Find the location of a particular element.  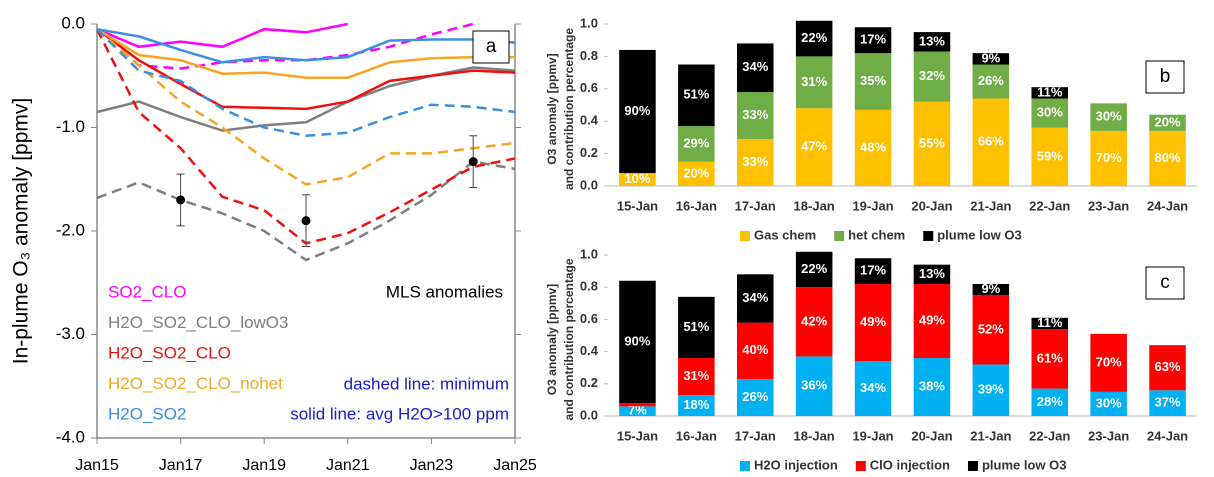

y-axis-label: and contribution percentage is located at coordinates (569, 339).